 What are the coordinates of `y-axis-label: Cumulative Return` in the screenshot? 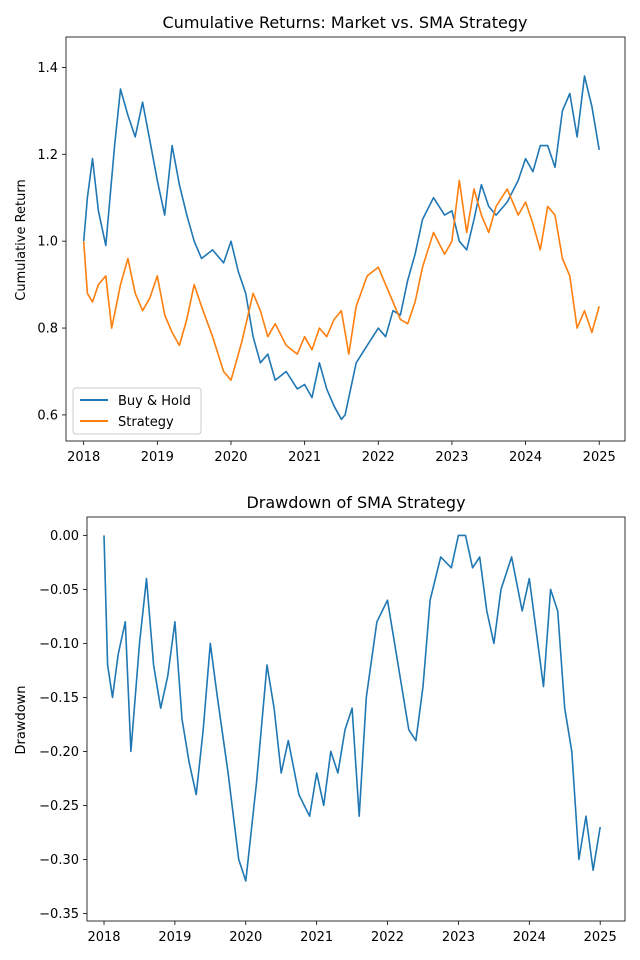 It's located at (21, 239).